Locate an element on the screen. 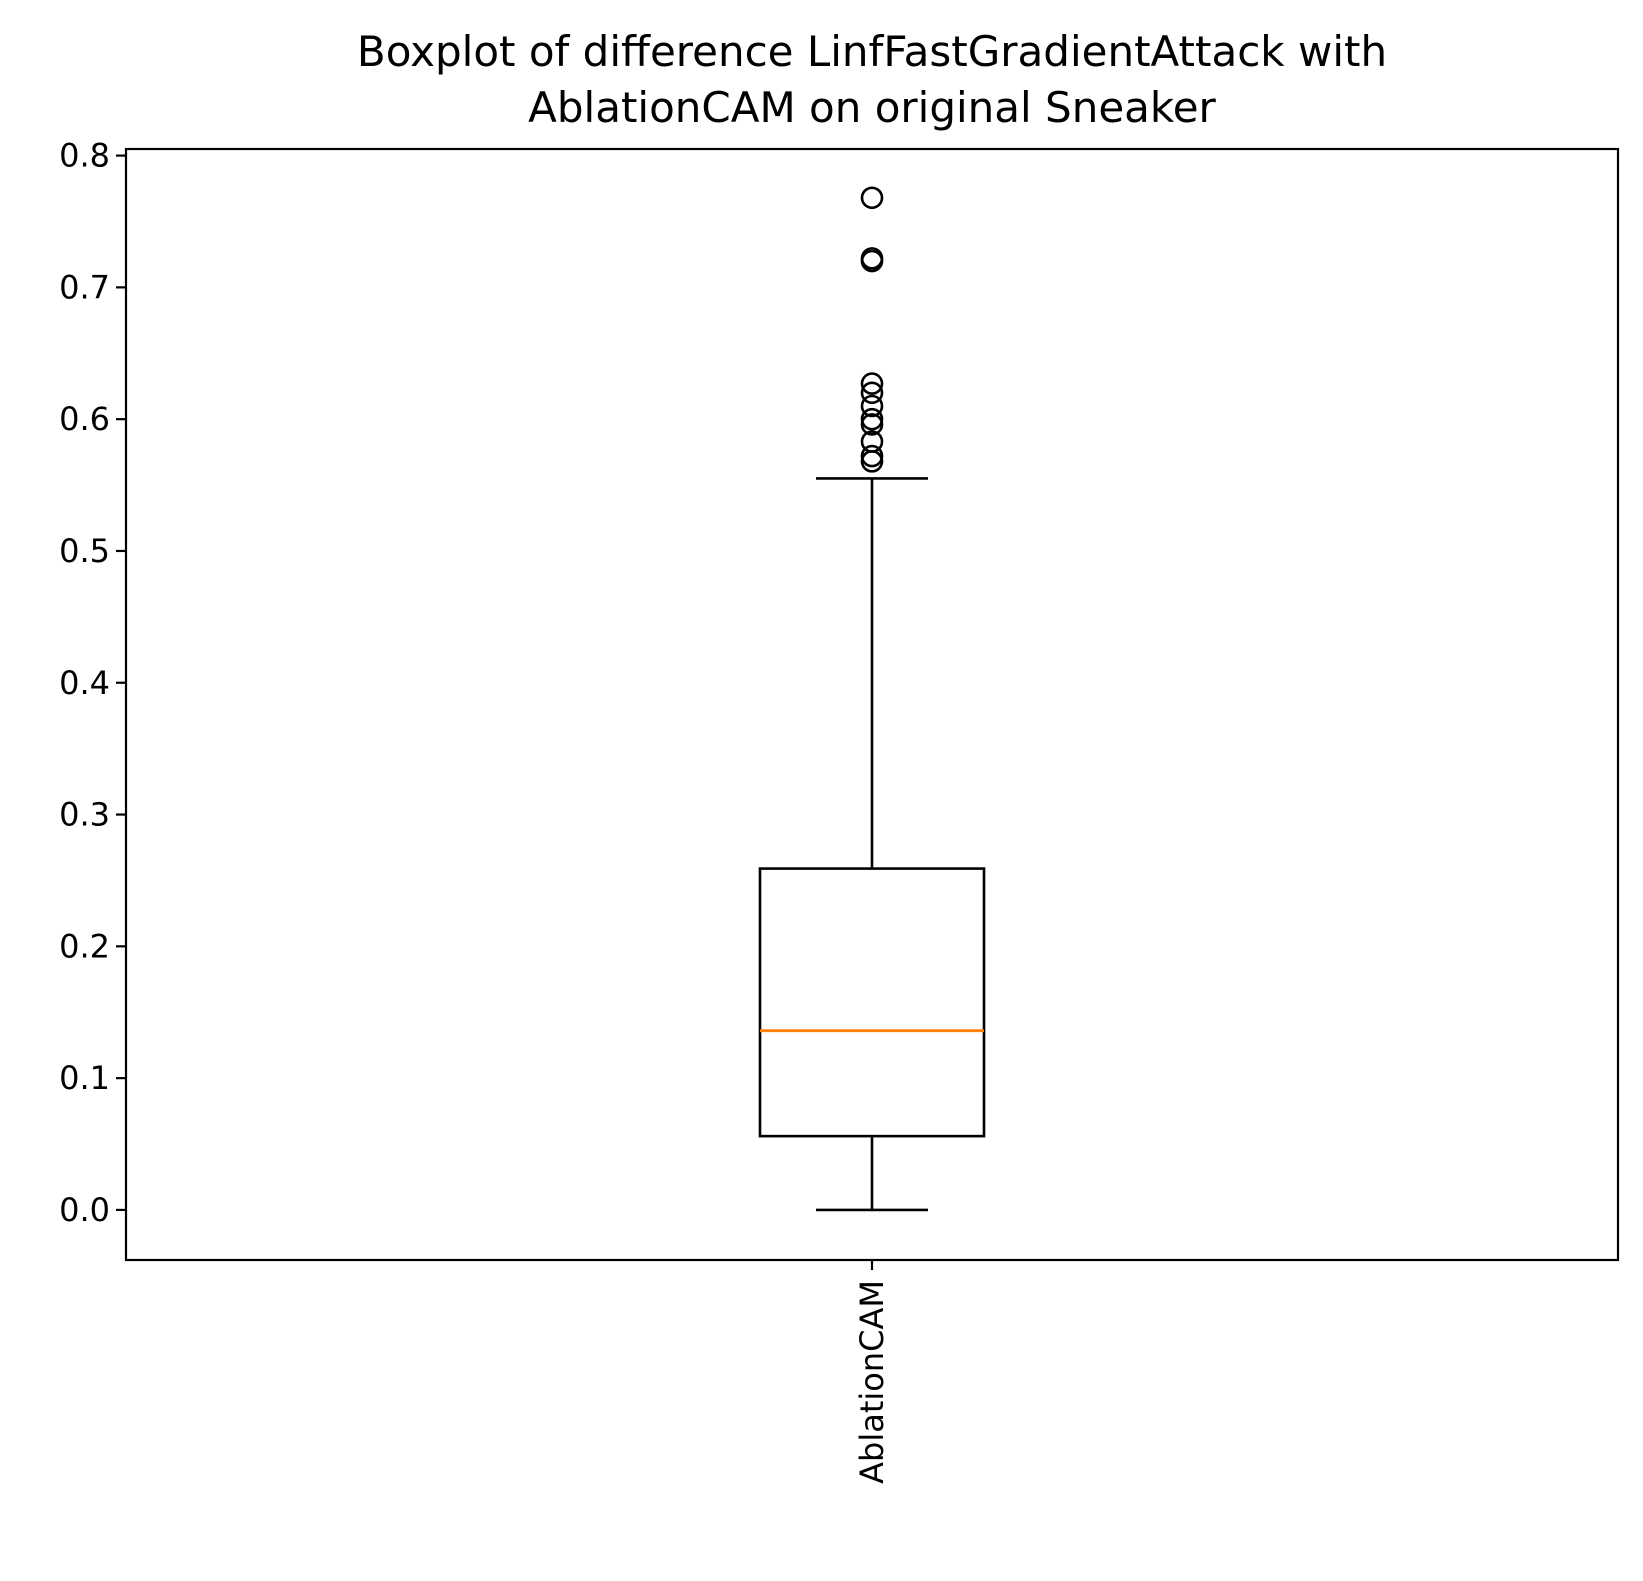  y-tick-label: 0.8 is located at coordinates (84, 156).